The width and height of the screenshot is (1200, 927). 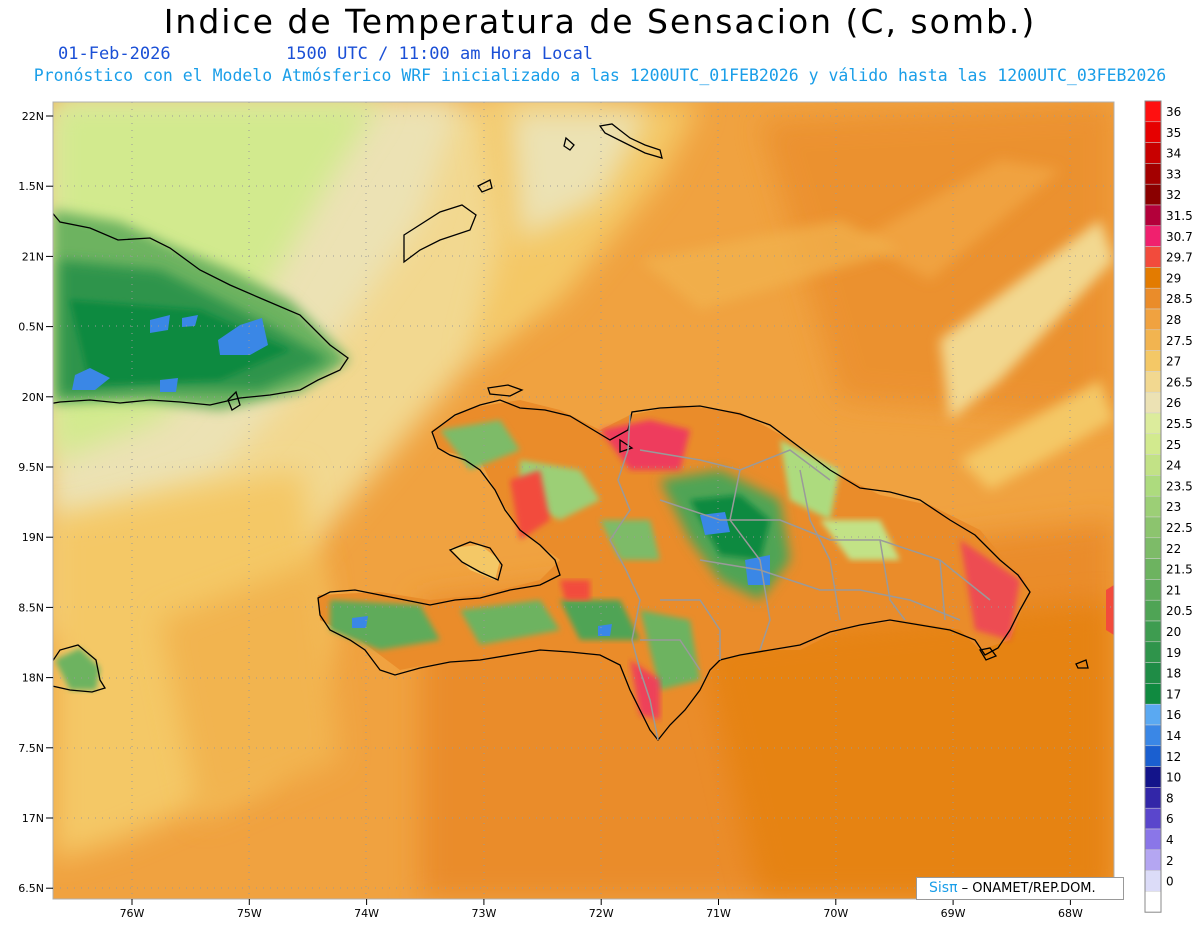 I want to click on legend-label: 25, so click(x=1173, y=445).